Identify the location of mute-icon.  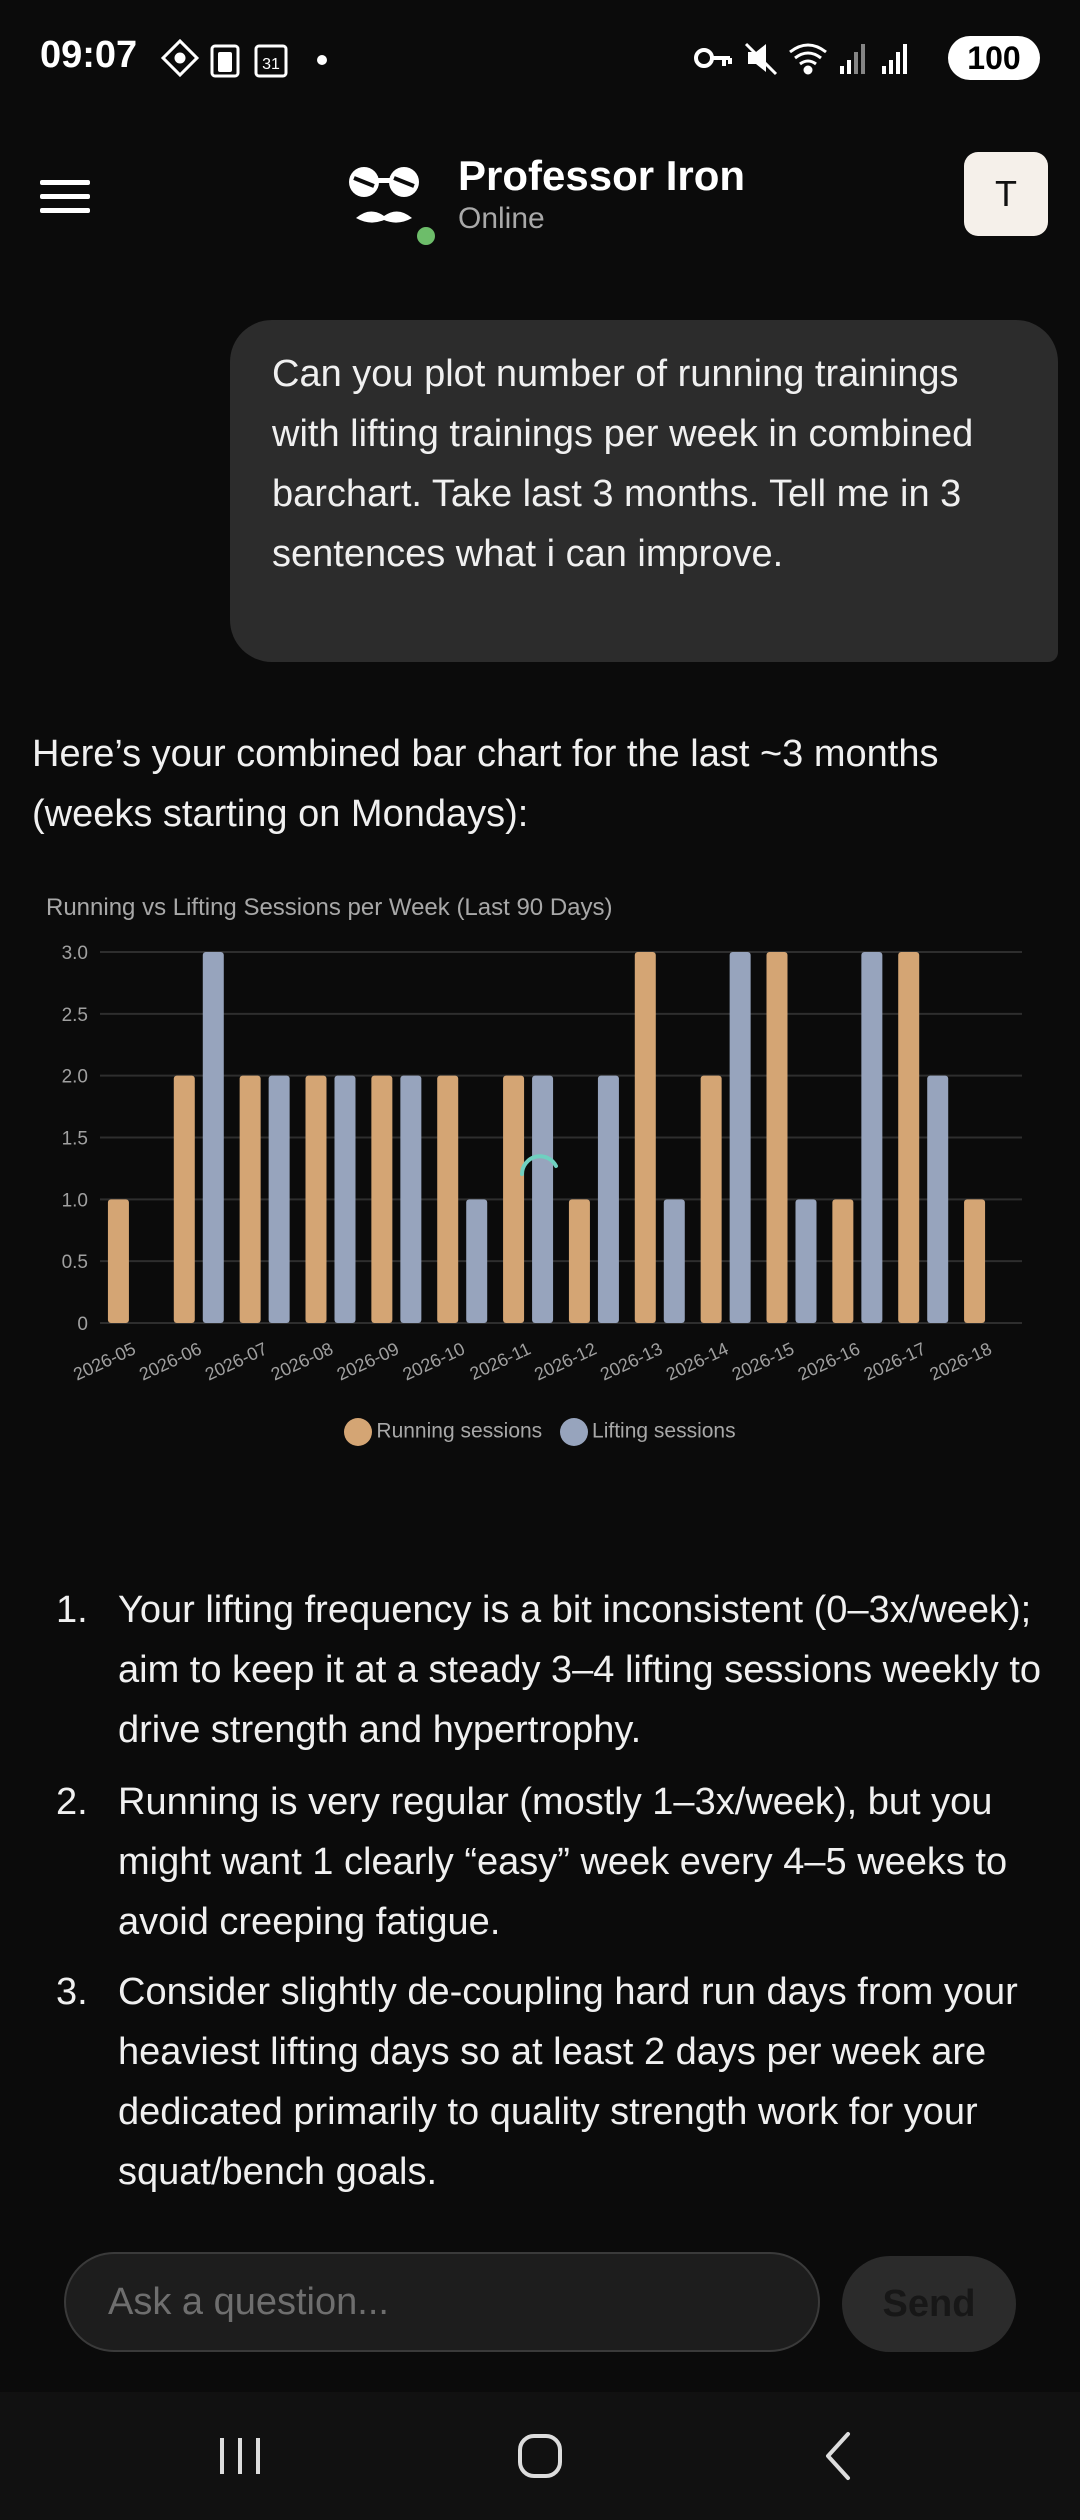
(761, 59).